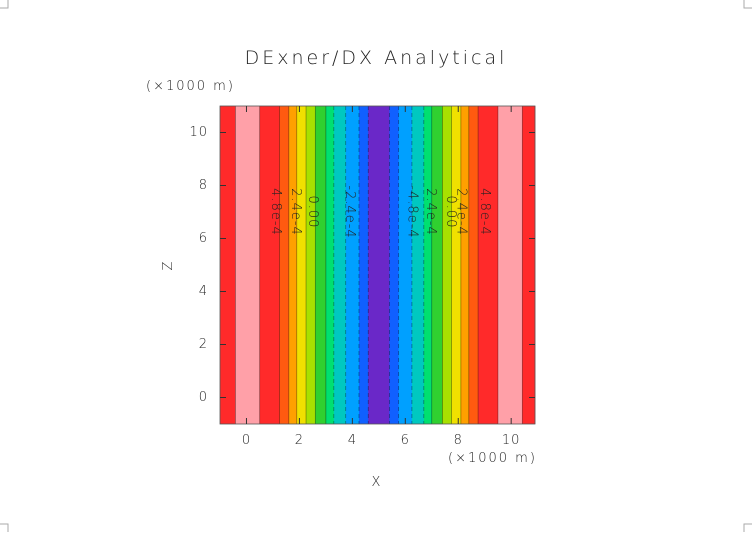 The width and height of the screenshot is (752, 536). What do you see at coordinates (352, 440) in the screenshot?
I see `x-tick-label: 4` at bounding box center [352, 440].